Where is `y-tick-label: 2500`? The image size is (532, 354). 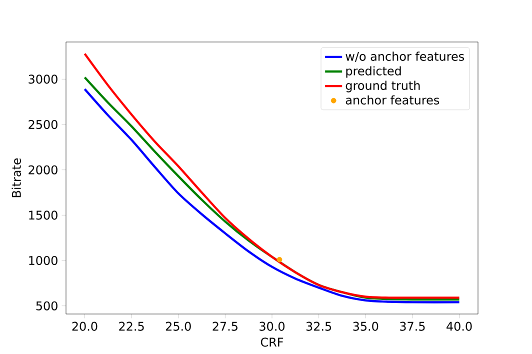
y-tick-label: 2500 is located at coordinates (43, 125).